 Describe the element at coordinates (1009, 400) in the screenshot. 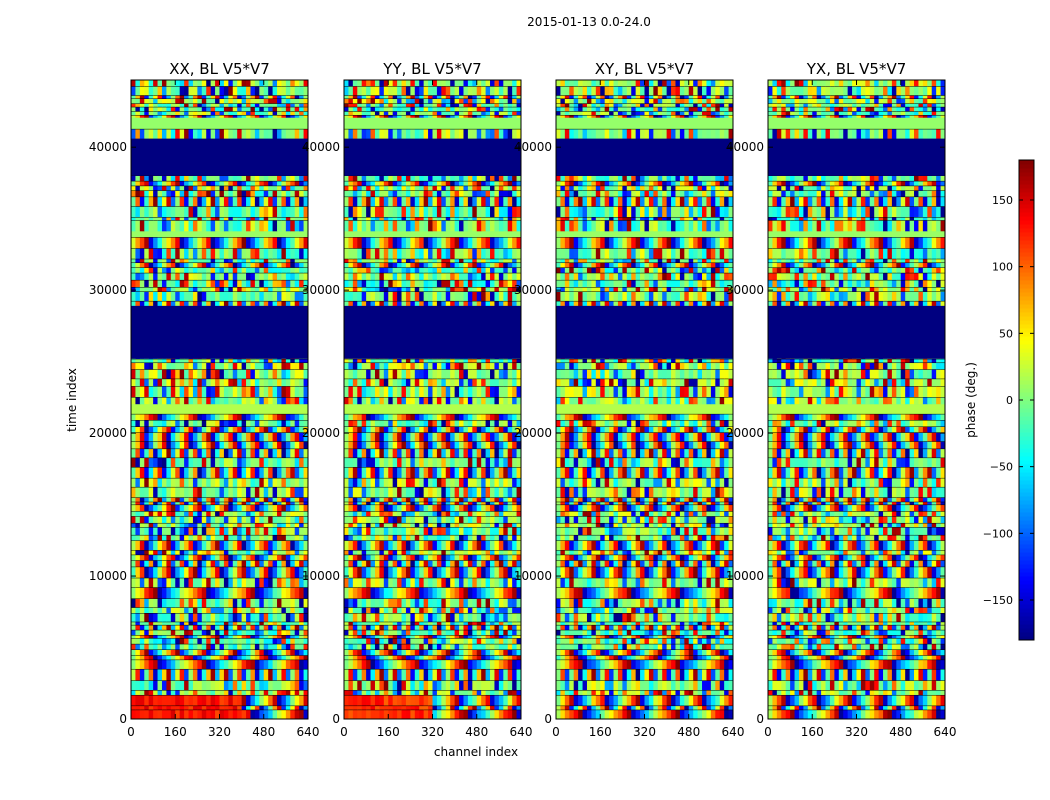

I see `colorbar-tick-label: 0` at that location.